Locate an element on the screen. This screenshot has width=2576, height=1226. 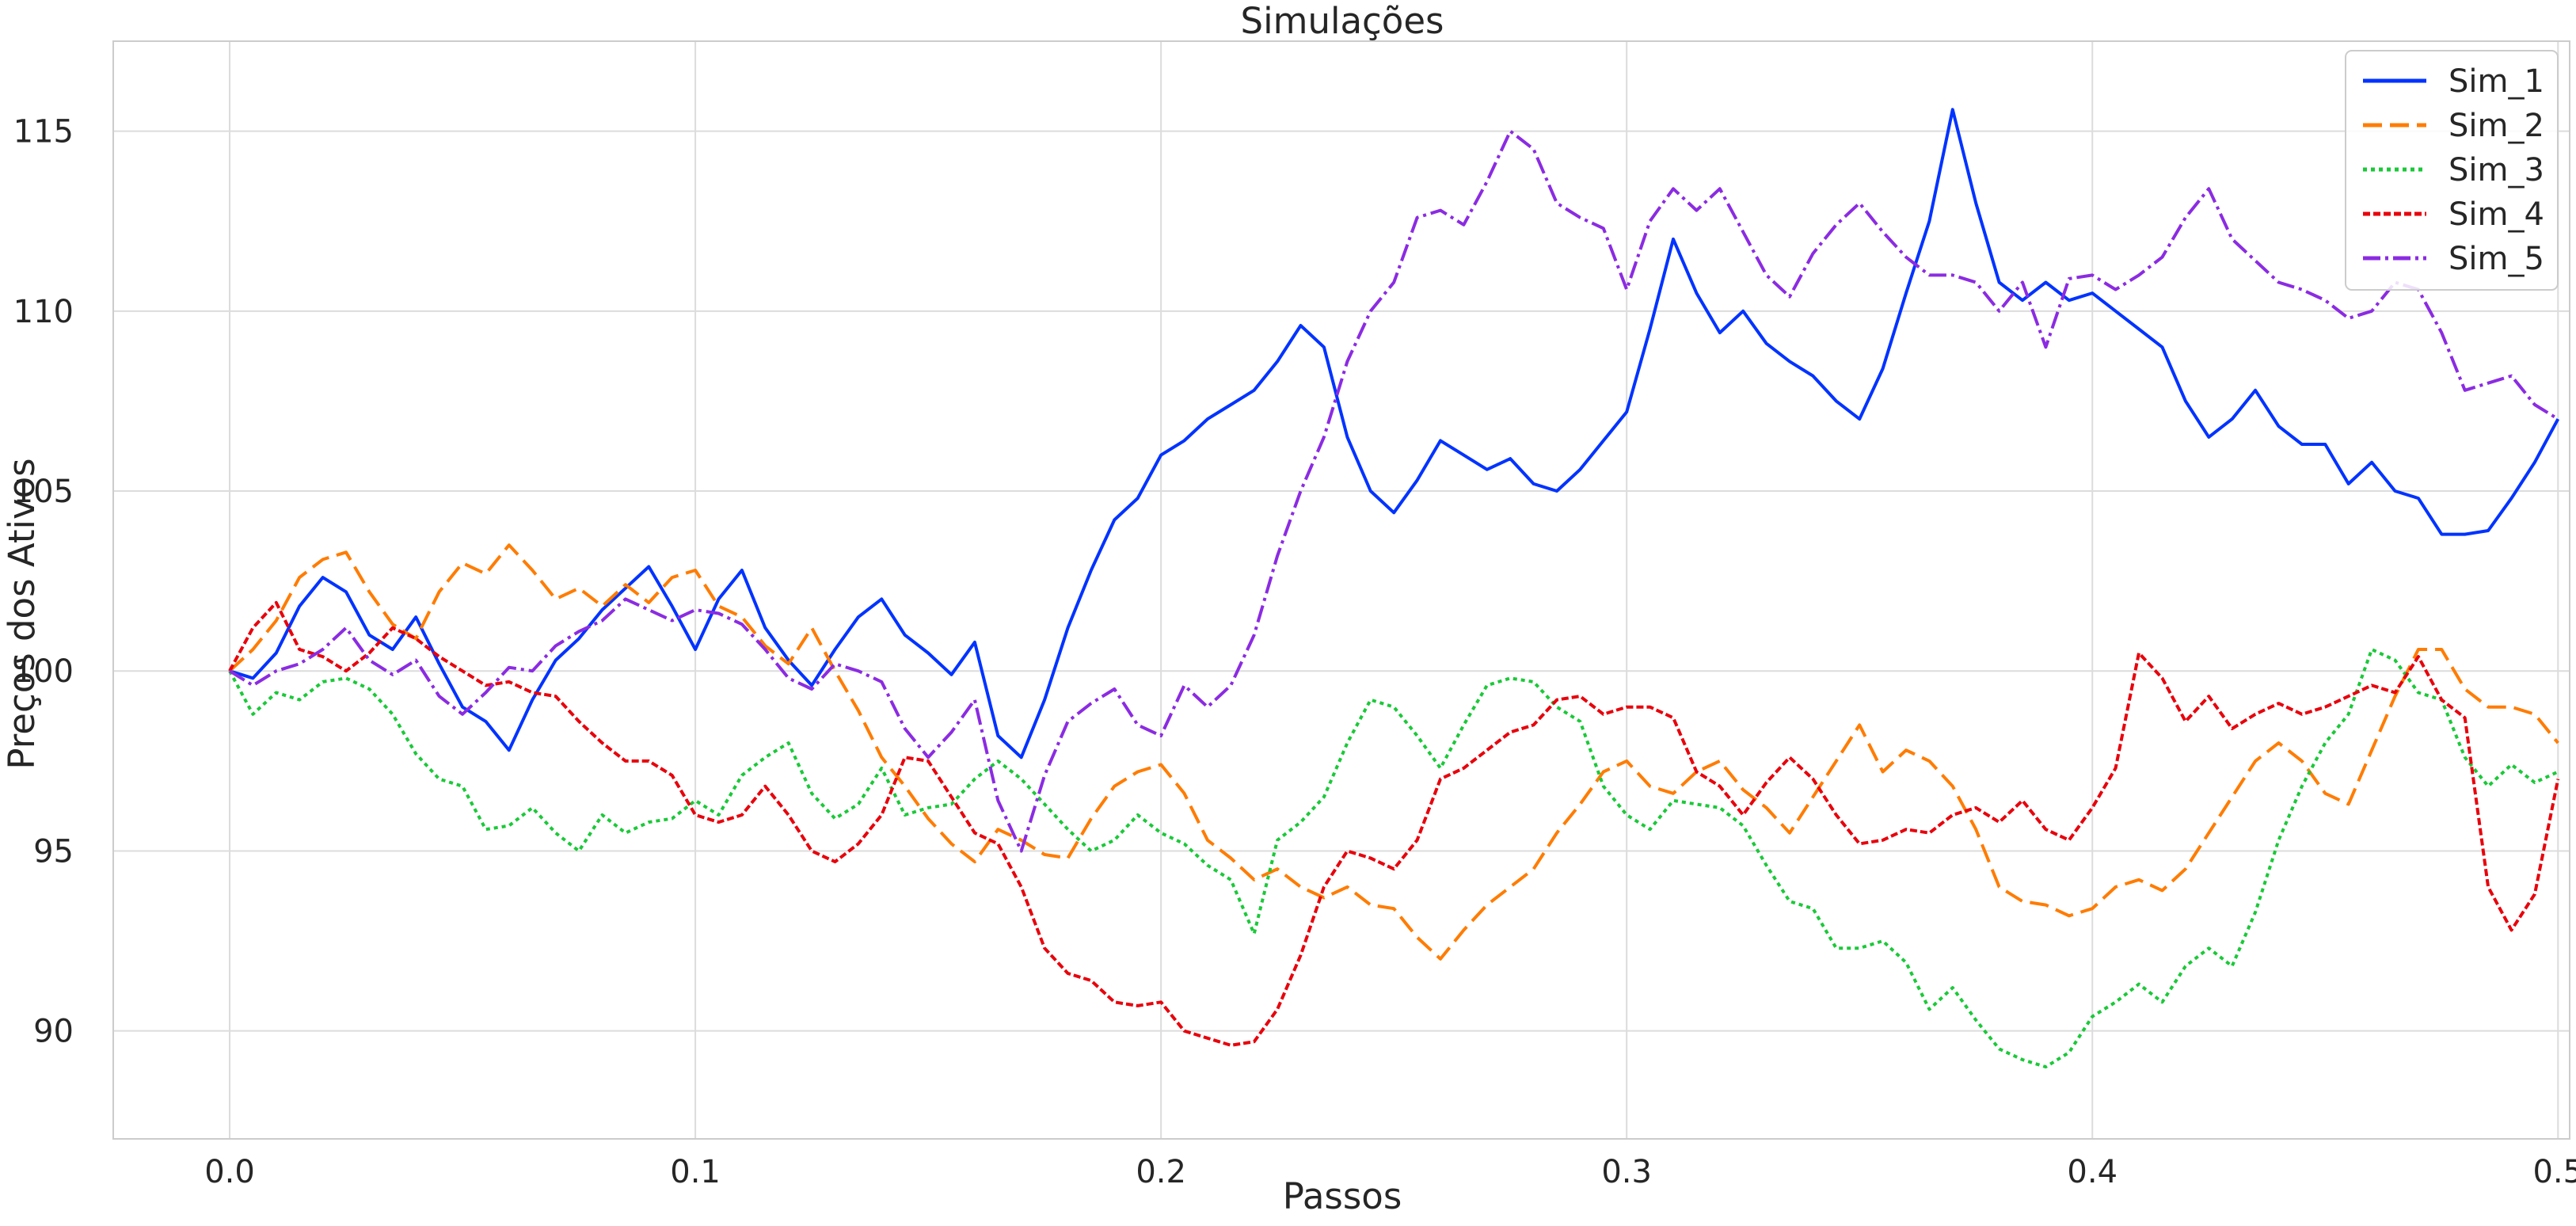
legend-box is located at coordinates (2452, 170).